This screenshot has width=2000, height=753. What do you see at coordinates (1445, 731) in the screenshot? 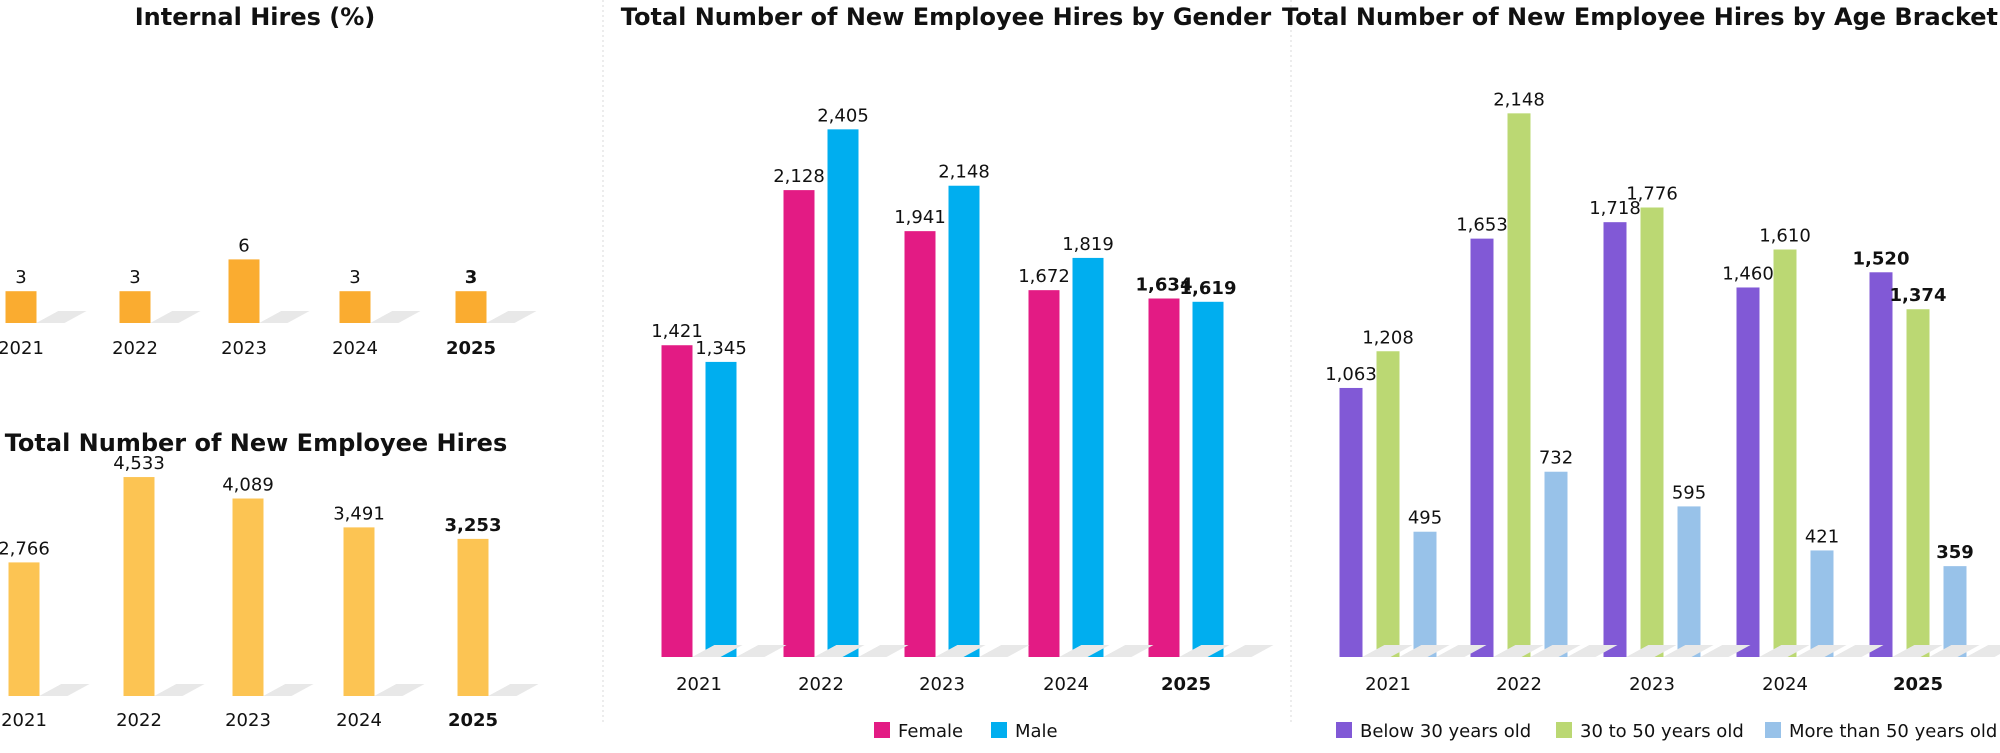
I see `chart-age-legend-below-30-years-old: Below 30 years old` at bounding box center [1445, 731].